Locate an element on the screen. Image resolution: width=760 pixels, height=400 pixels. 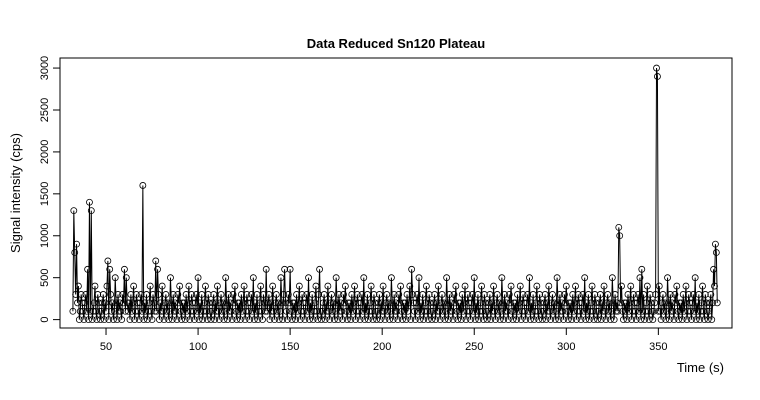
y-axis-label: Signal intensity (cps) is located at coordinates (15, 193).